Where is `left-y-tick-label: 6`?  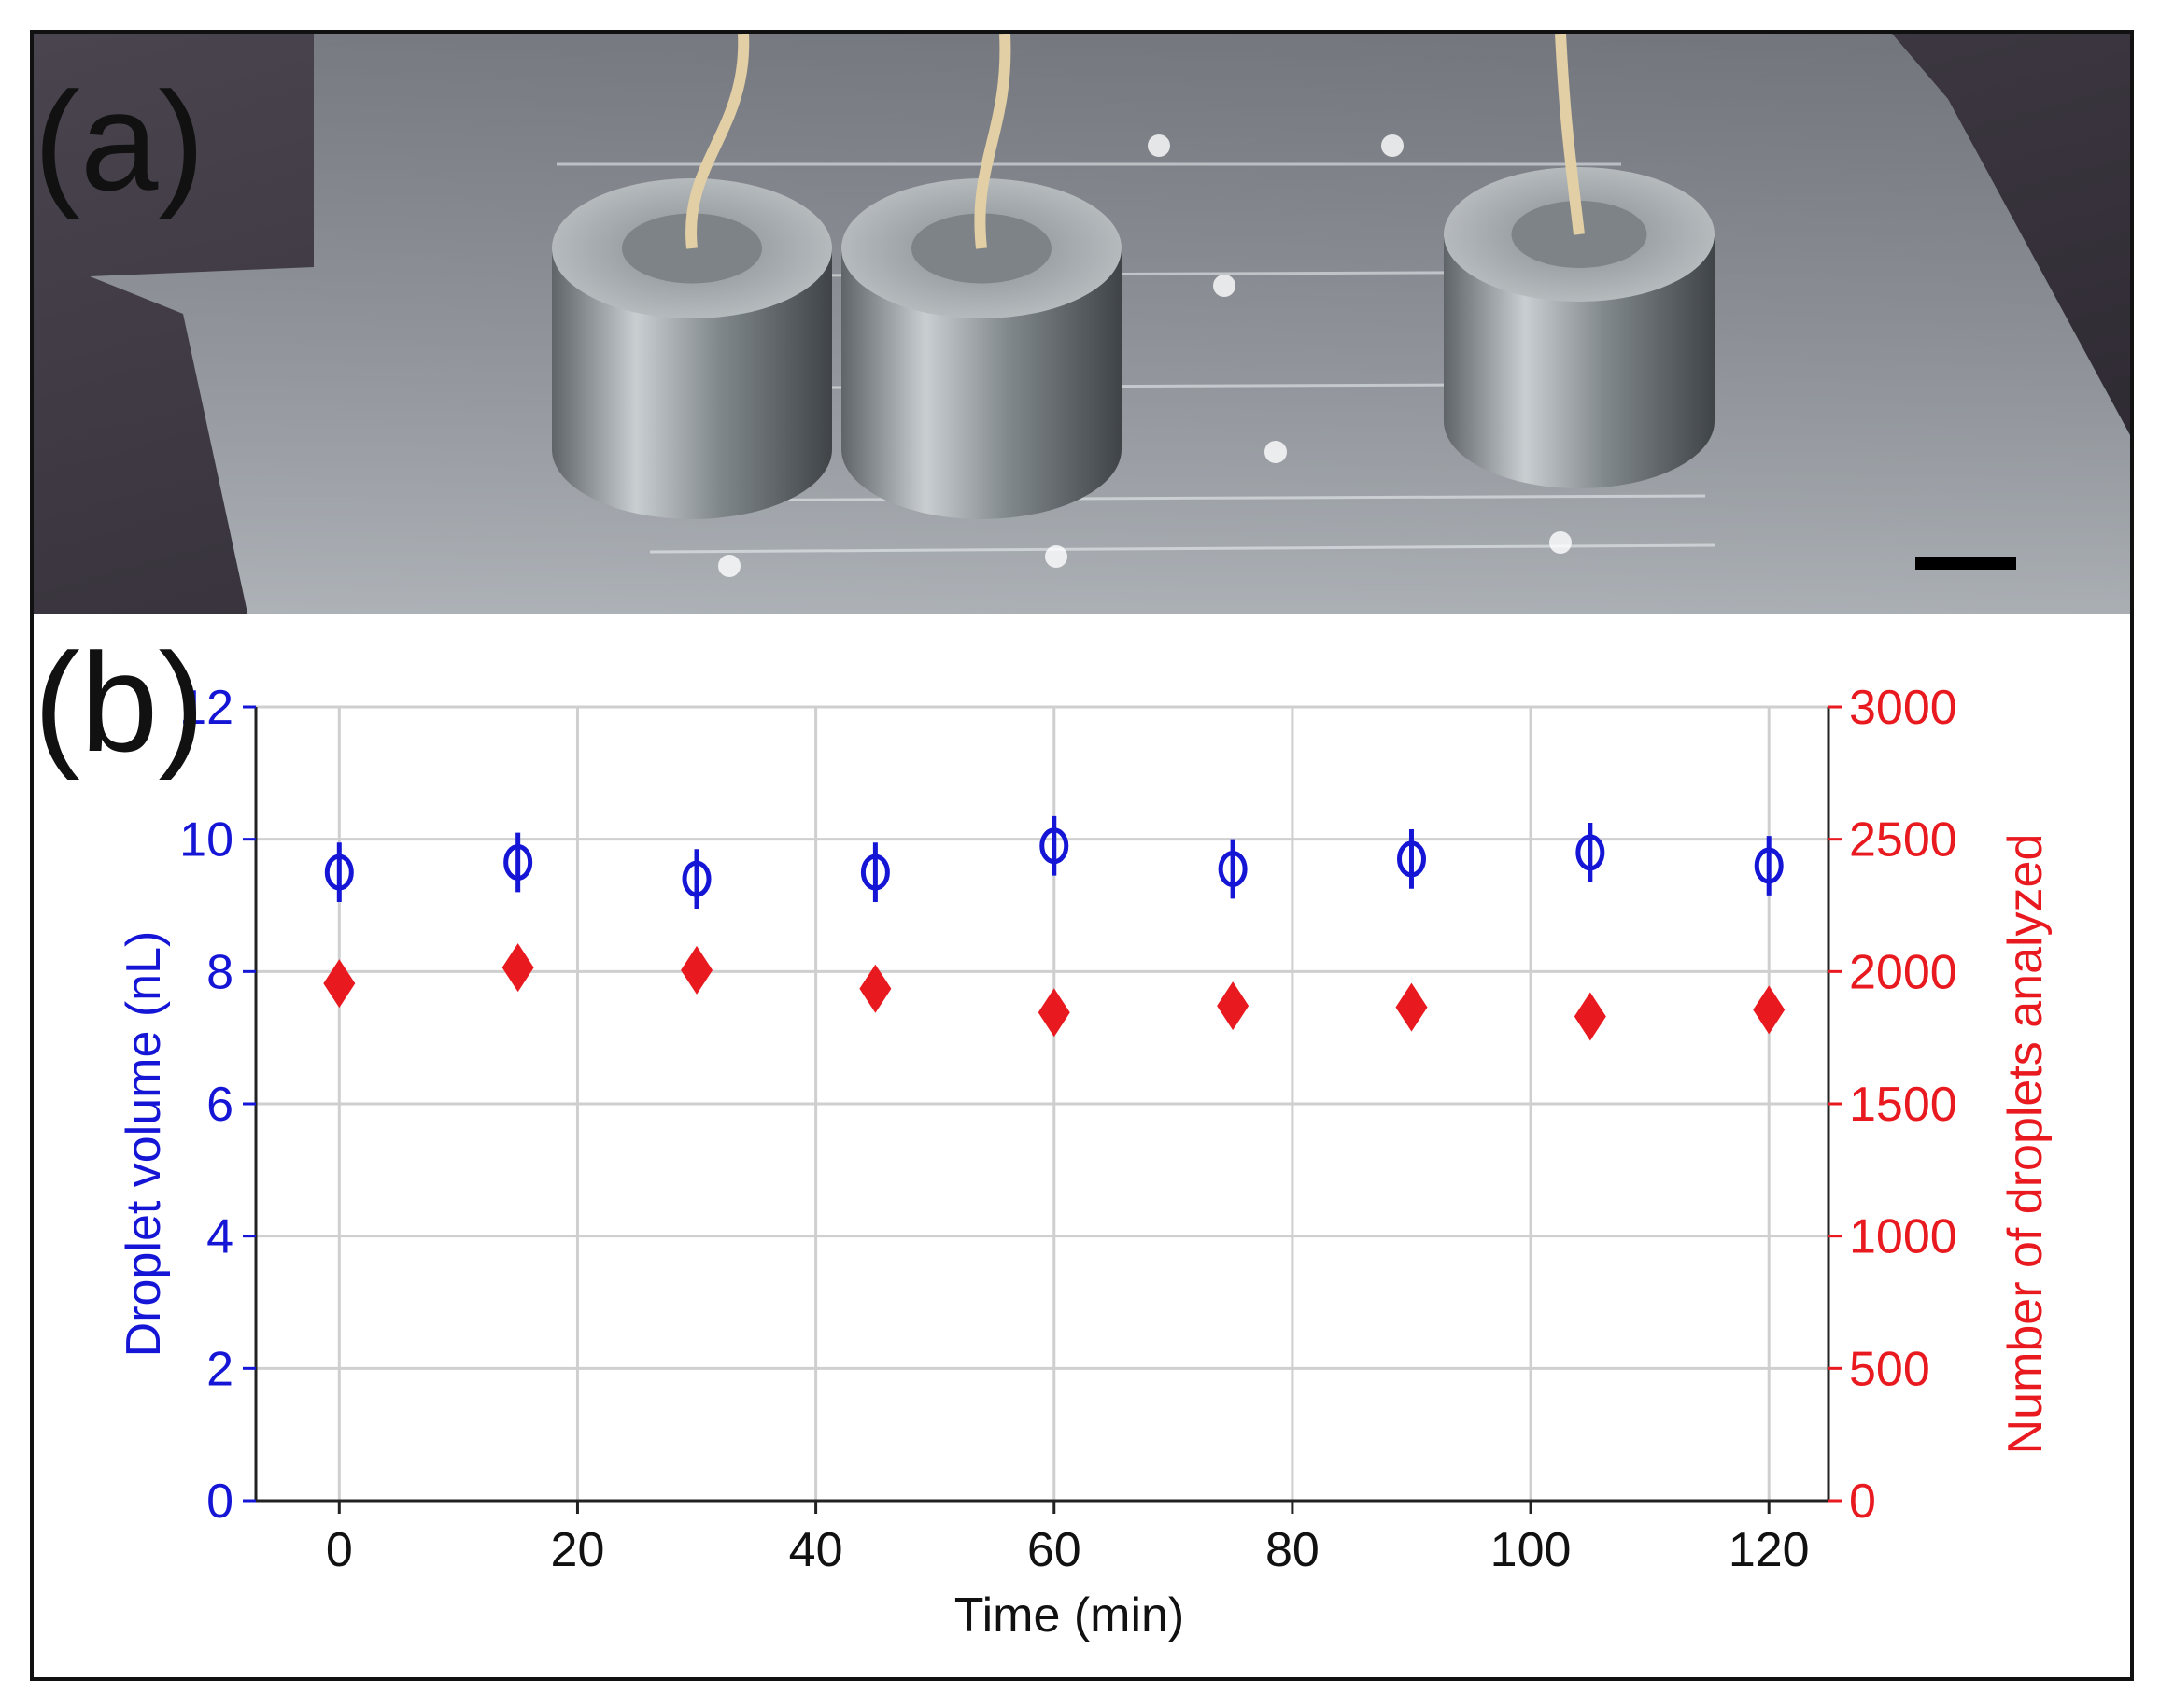 left-y-tick-label: 6 is located at coordinates (219, 1105).